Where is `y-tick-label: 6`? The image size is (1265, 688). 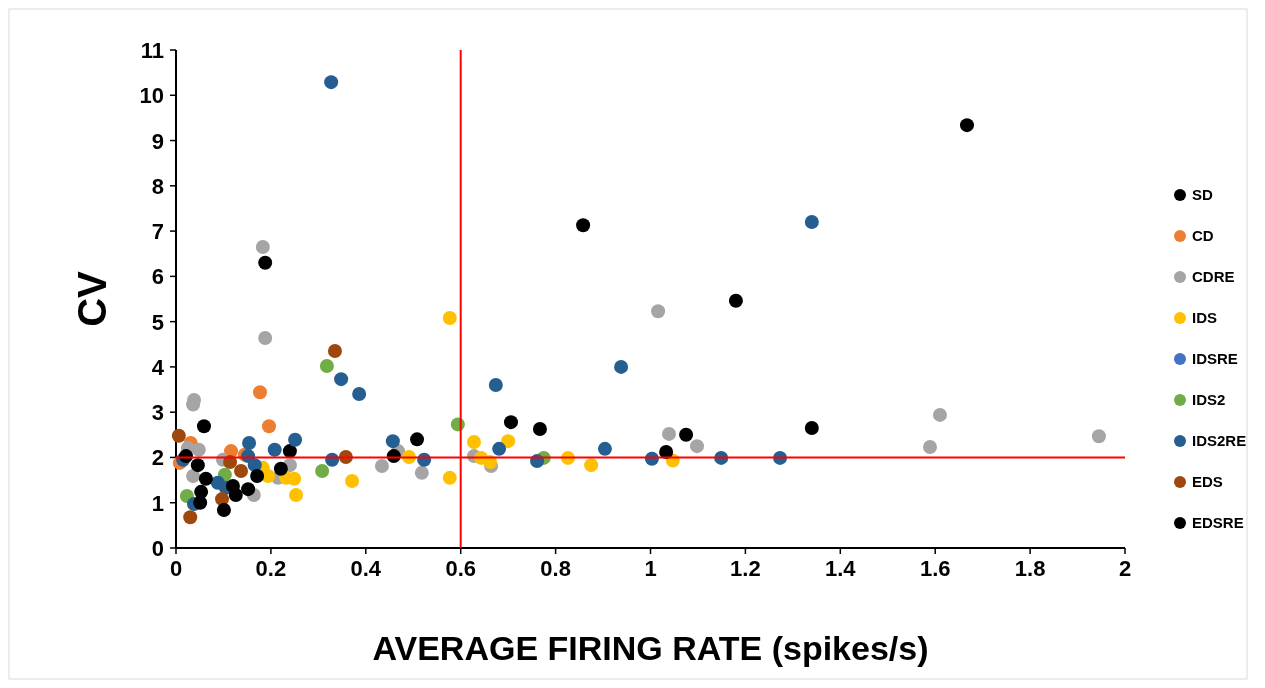
y-tick-label: 6 is located at coordinates (157, 277).